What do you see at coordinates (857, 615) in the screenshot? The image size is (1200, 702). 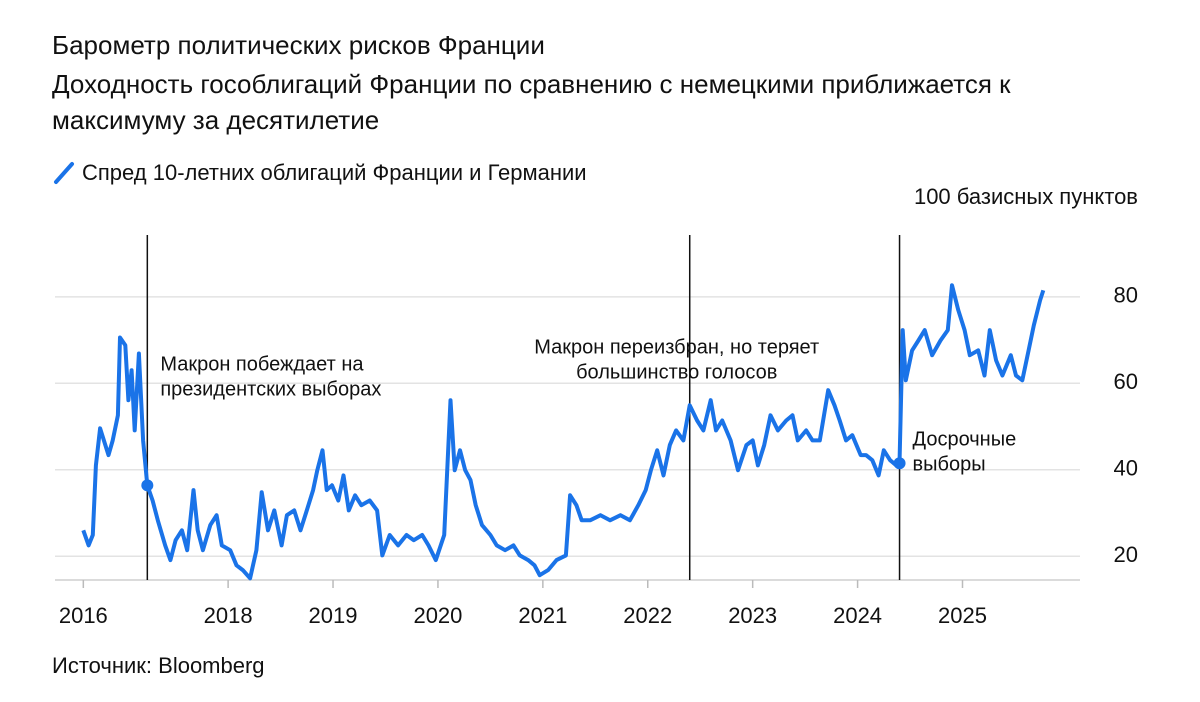 I see `x-tick-label: 2024` at bounding box center [857, 615].